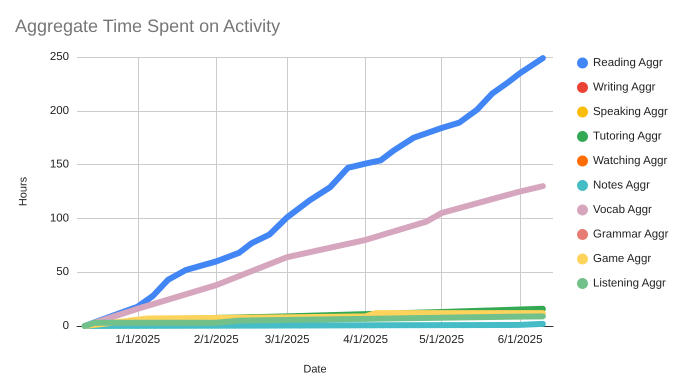  Describe the element at coordinates (628, 63) in the screenshot. I see `legend-label: Reading Aggr` at that location.